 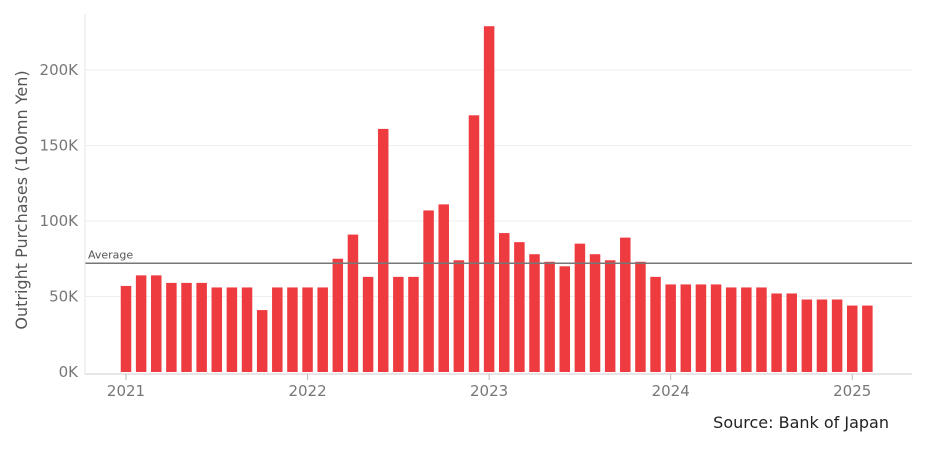 What do you see at coordinates (69, 372) in the screenshot?
I see `y-tick-label: 0K` at bounding box center [69, 372].